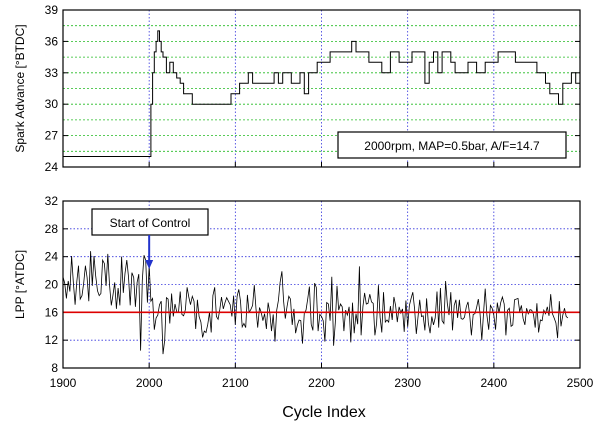  I want to click on spark-advance-y-tick-label: 39, so click(52, 10).